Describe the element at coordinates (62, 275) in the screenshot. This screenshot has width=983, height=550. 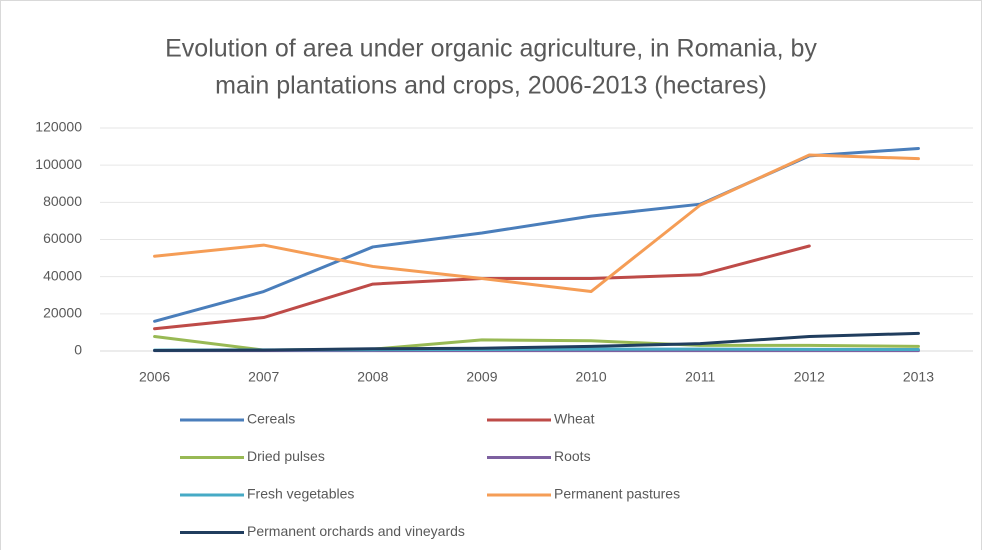
I see `y-tick-label: 40000` at that location.